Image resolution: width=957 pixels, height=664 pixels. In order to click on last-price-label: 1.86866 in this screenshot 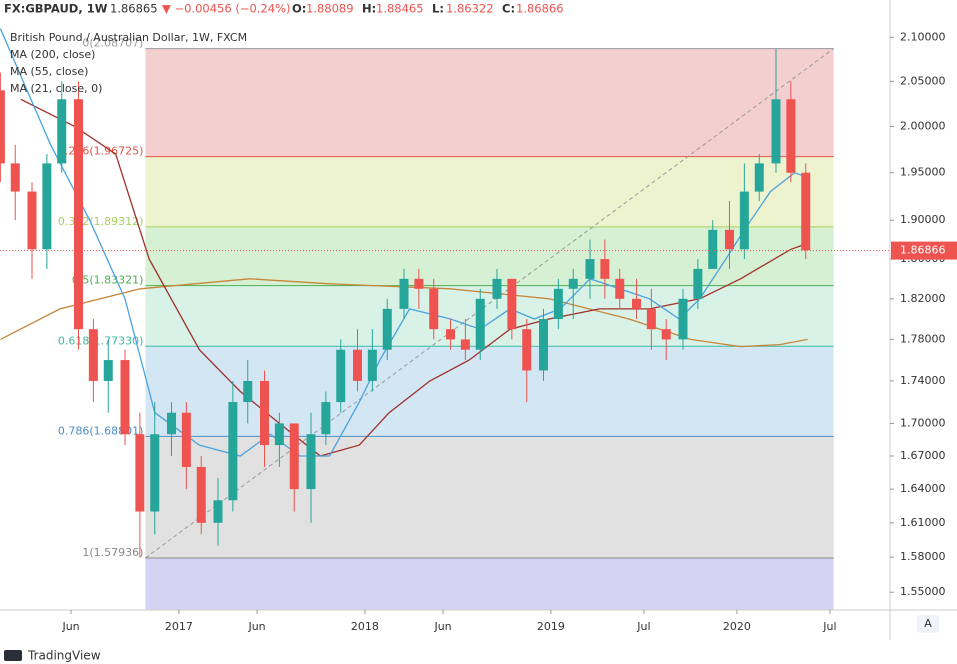, I will do `click(923, 250)`.